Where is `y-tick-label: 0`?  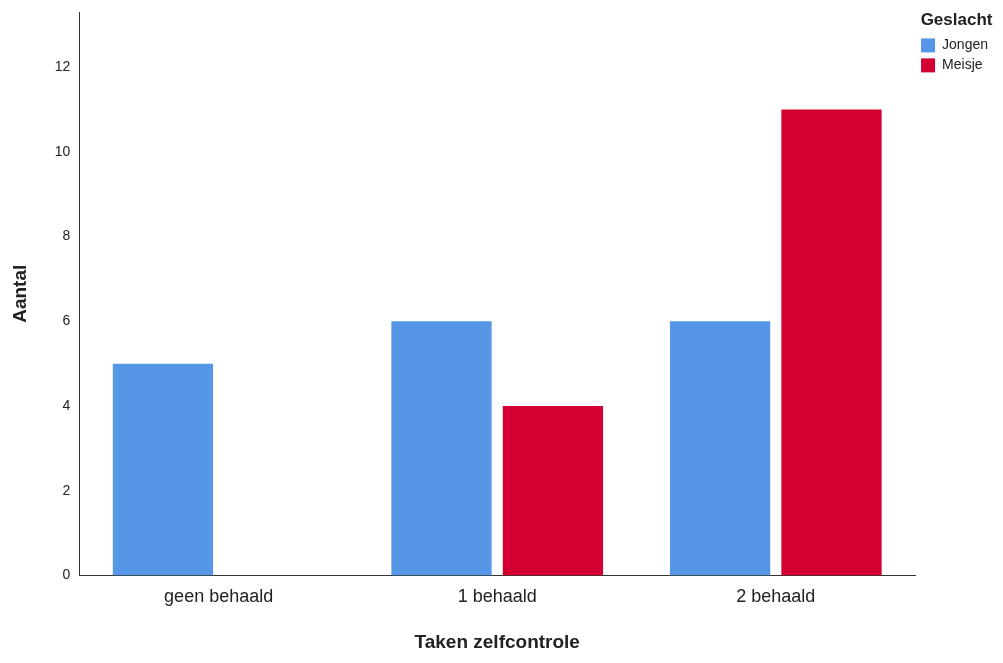 y-tick-label: 0 is located at coordinates (66, 574).